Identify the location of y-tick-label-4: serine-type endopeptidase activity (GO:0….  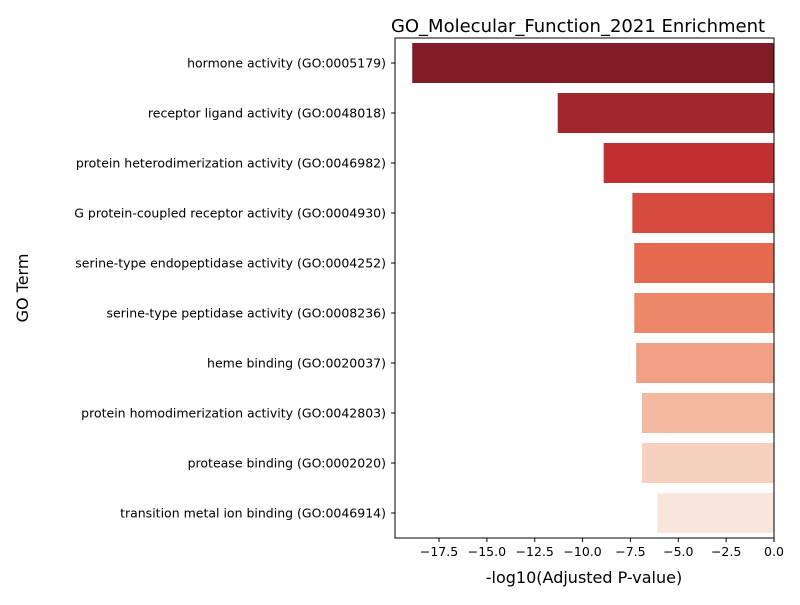
(230, 263).